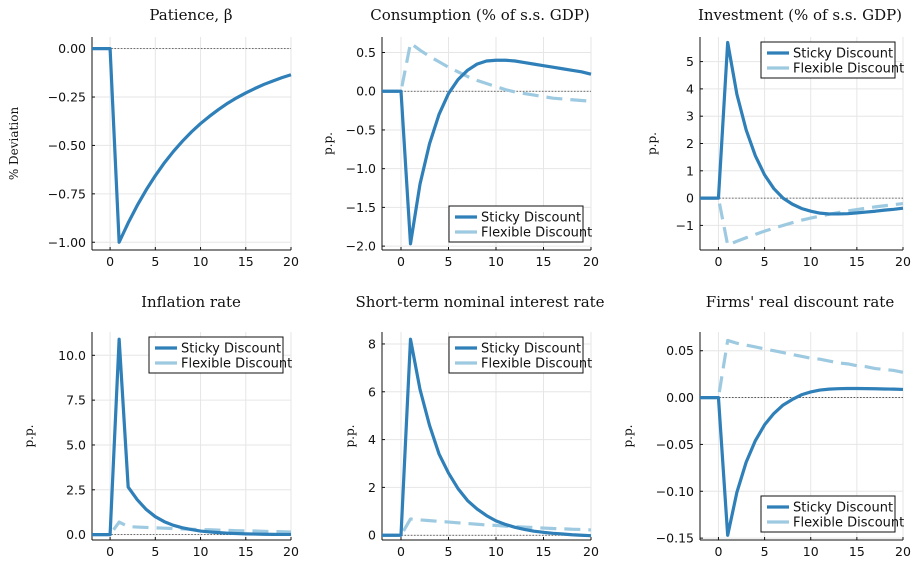 The image size is (915, 565). Describe the element at coordinates (76, 400) in the screenshot. I see `y-tick-label: 7.5` at that location.